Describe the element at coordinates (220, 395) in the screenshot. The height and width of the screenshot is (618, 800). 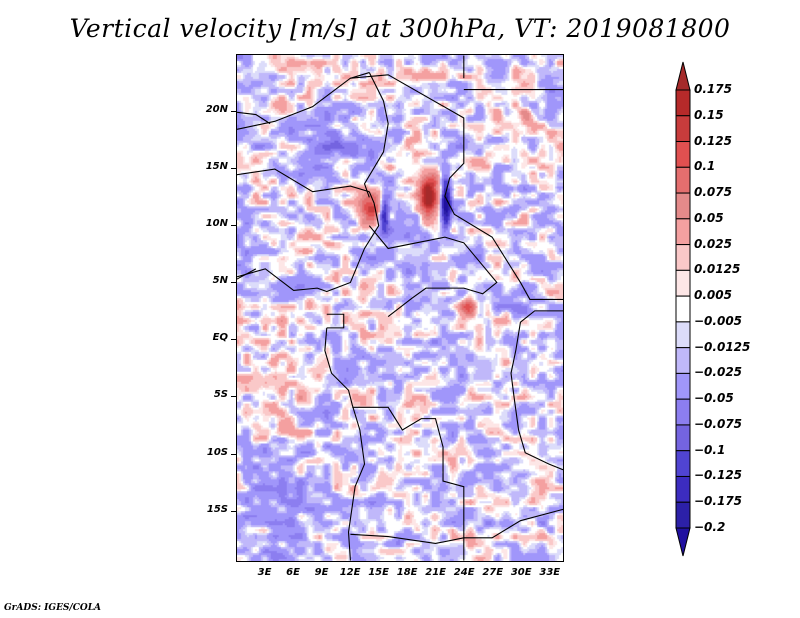
I see `y-tick-label: 5S` at that location.